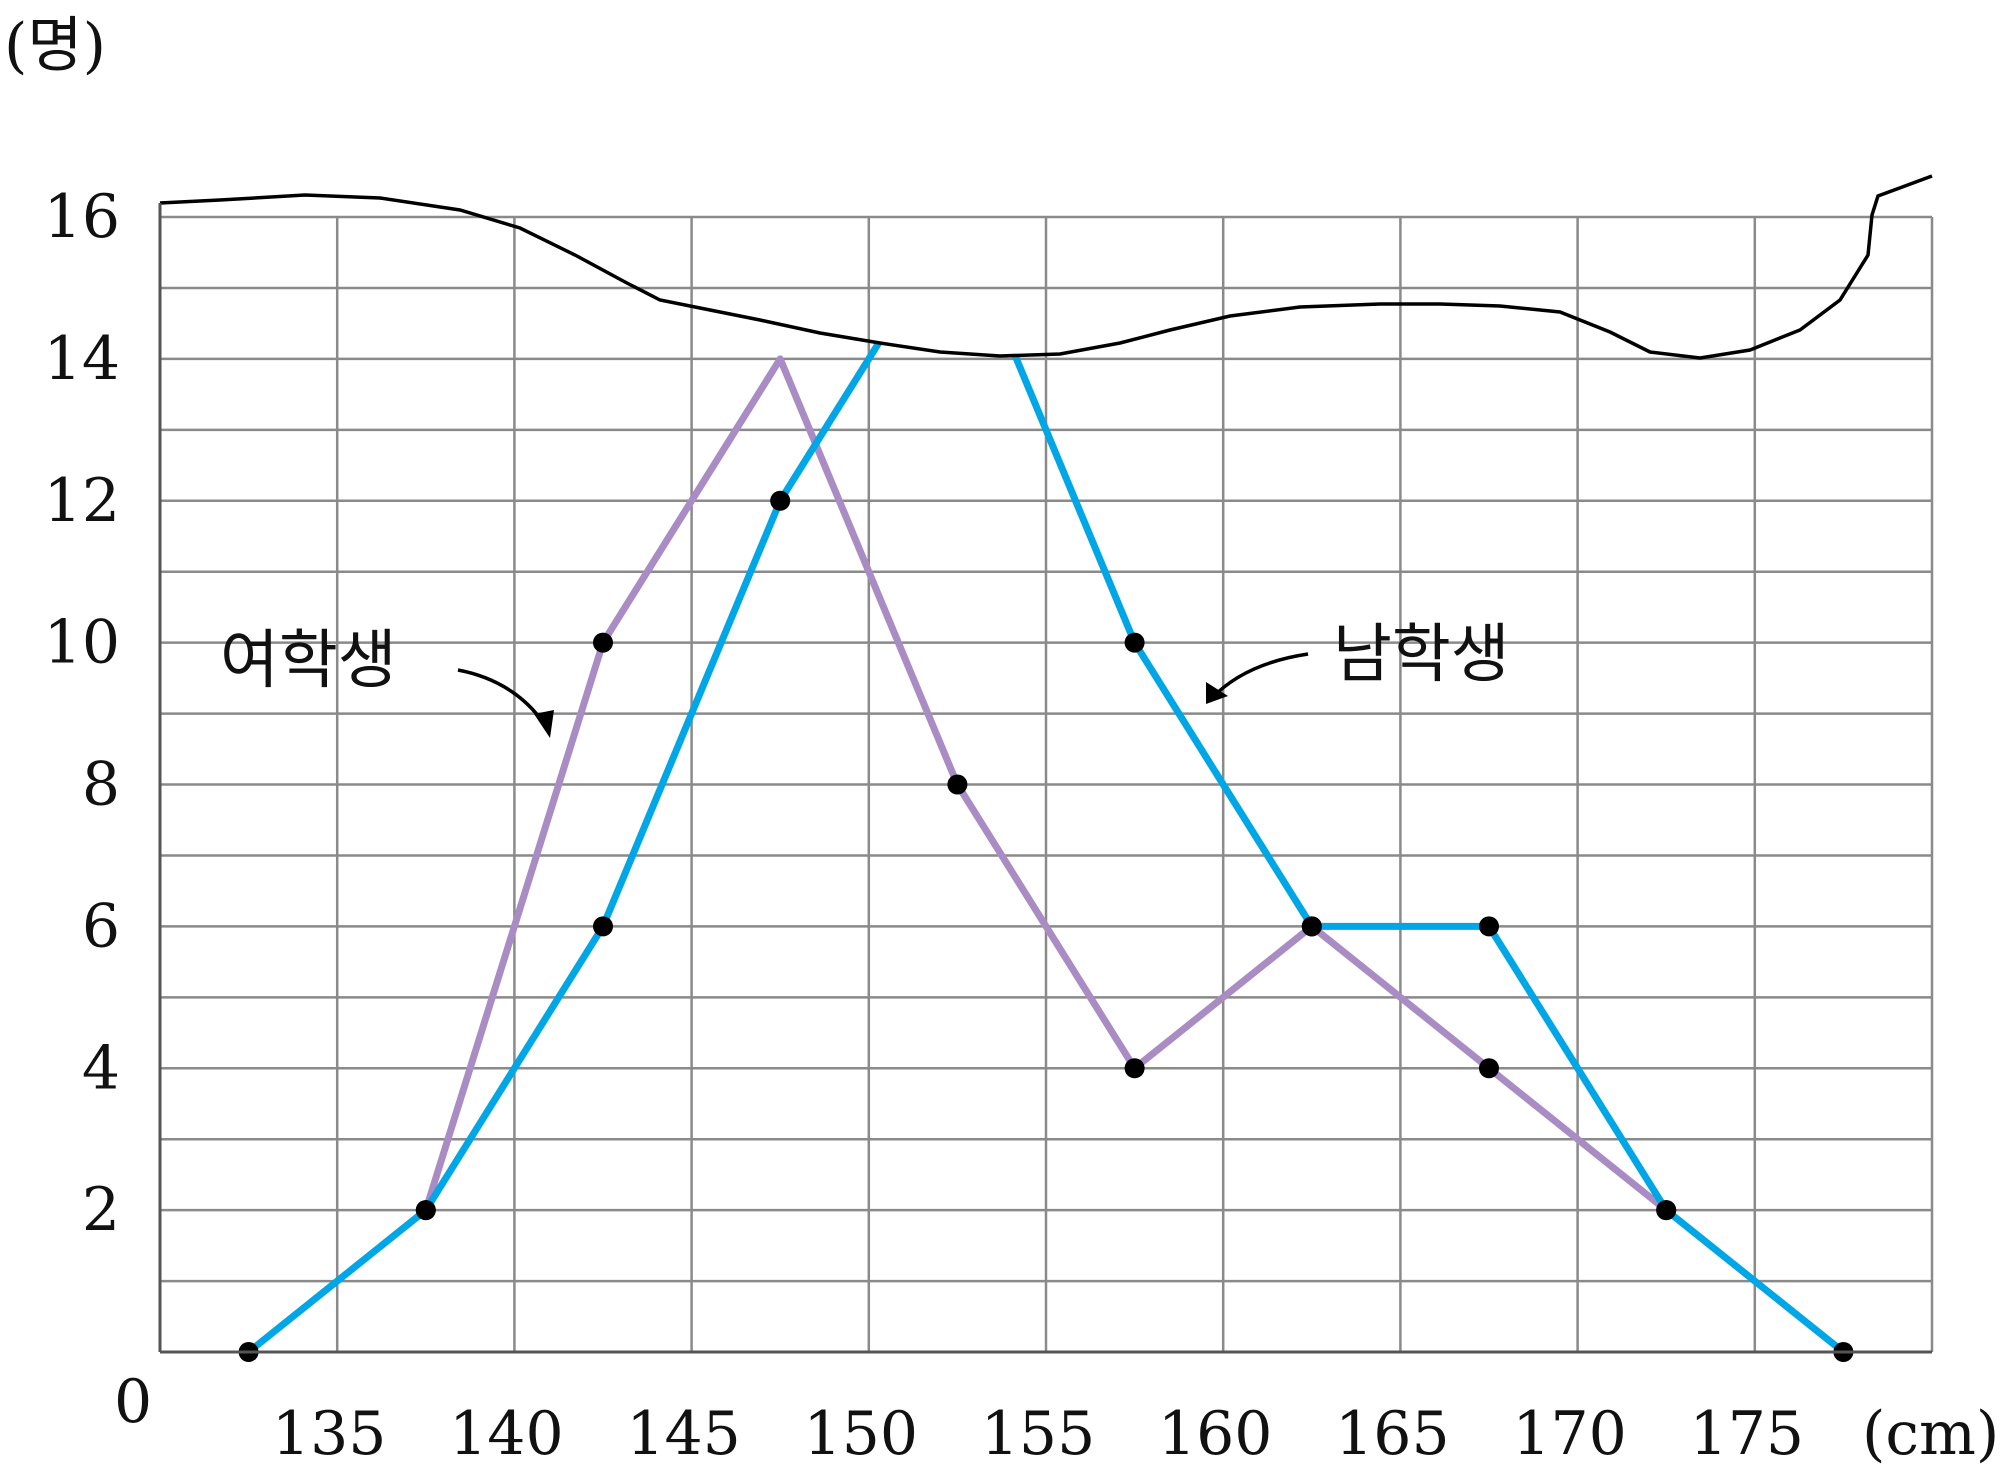 The image size is (2006, 1476). I want to click on x-tick-label: 150, so click(861, 1434).